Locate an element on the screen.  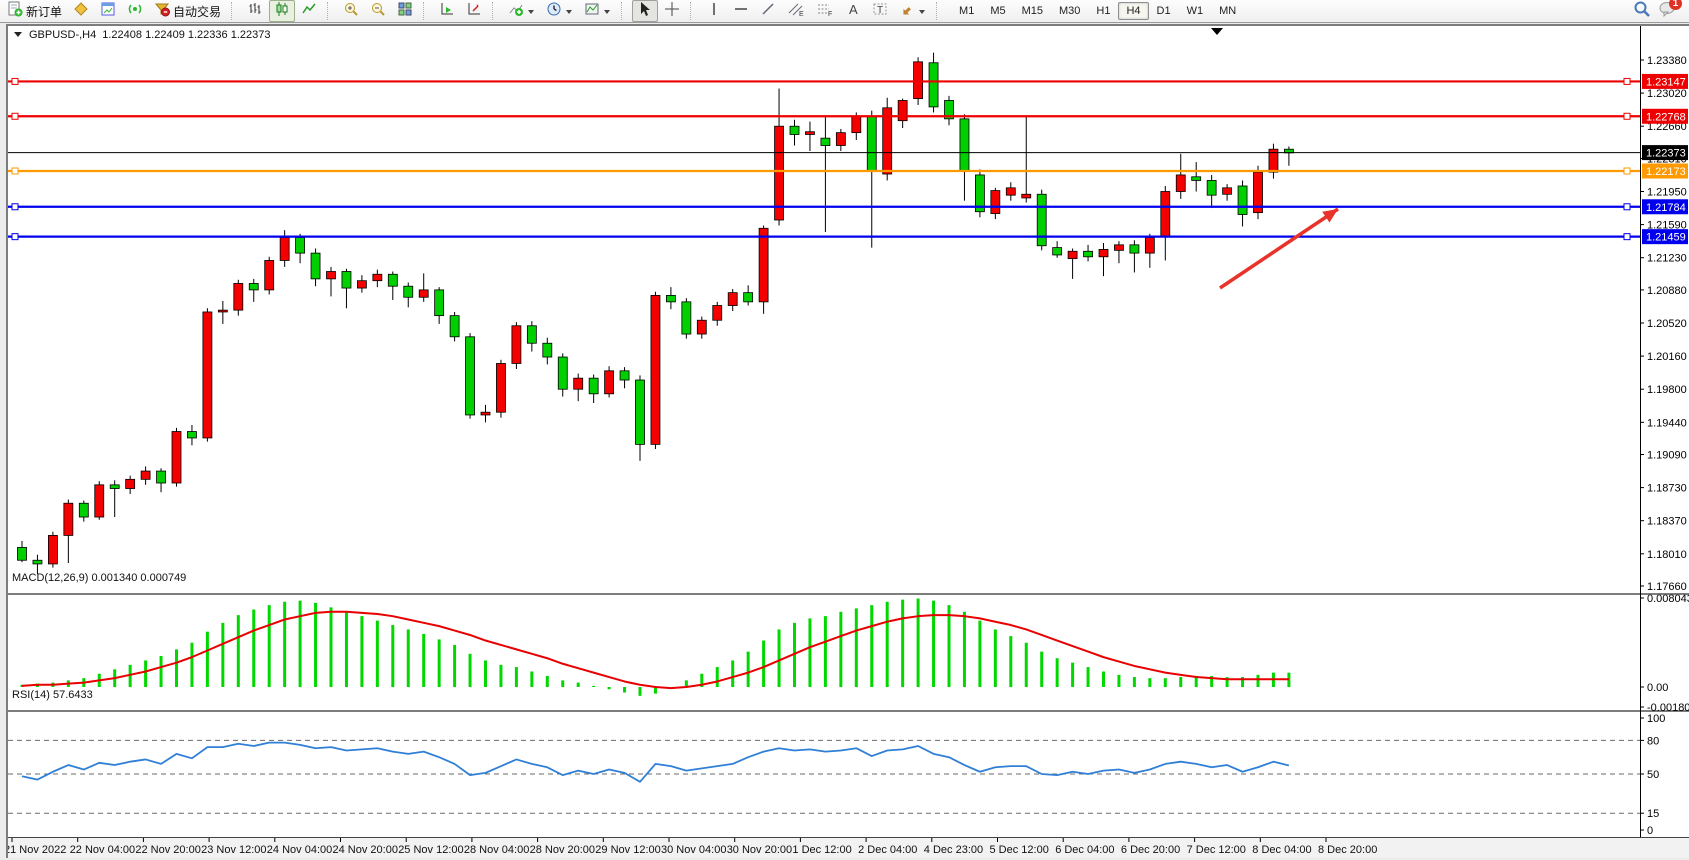
timeframe-button-W1: W1 is located at coordinates (1195, 11).